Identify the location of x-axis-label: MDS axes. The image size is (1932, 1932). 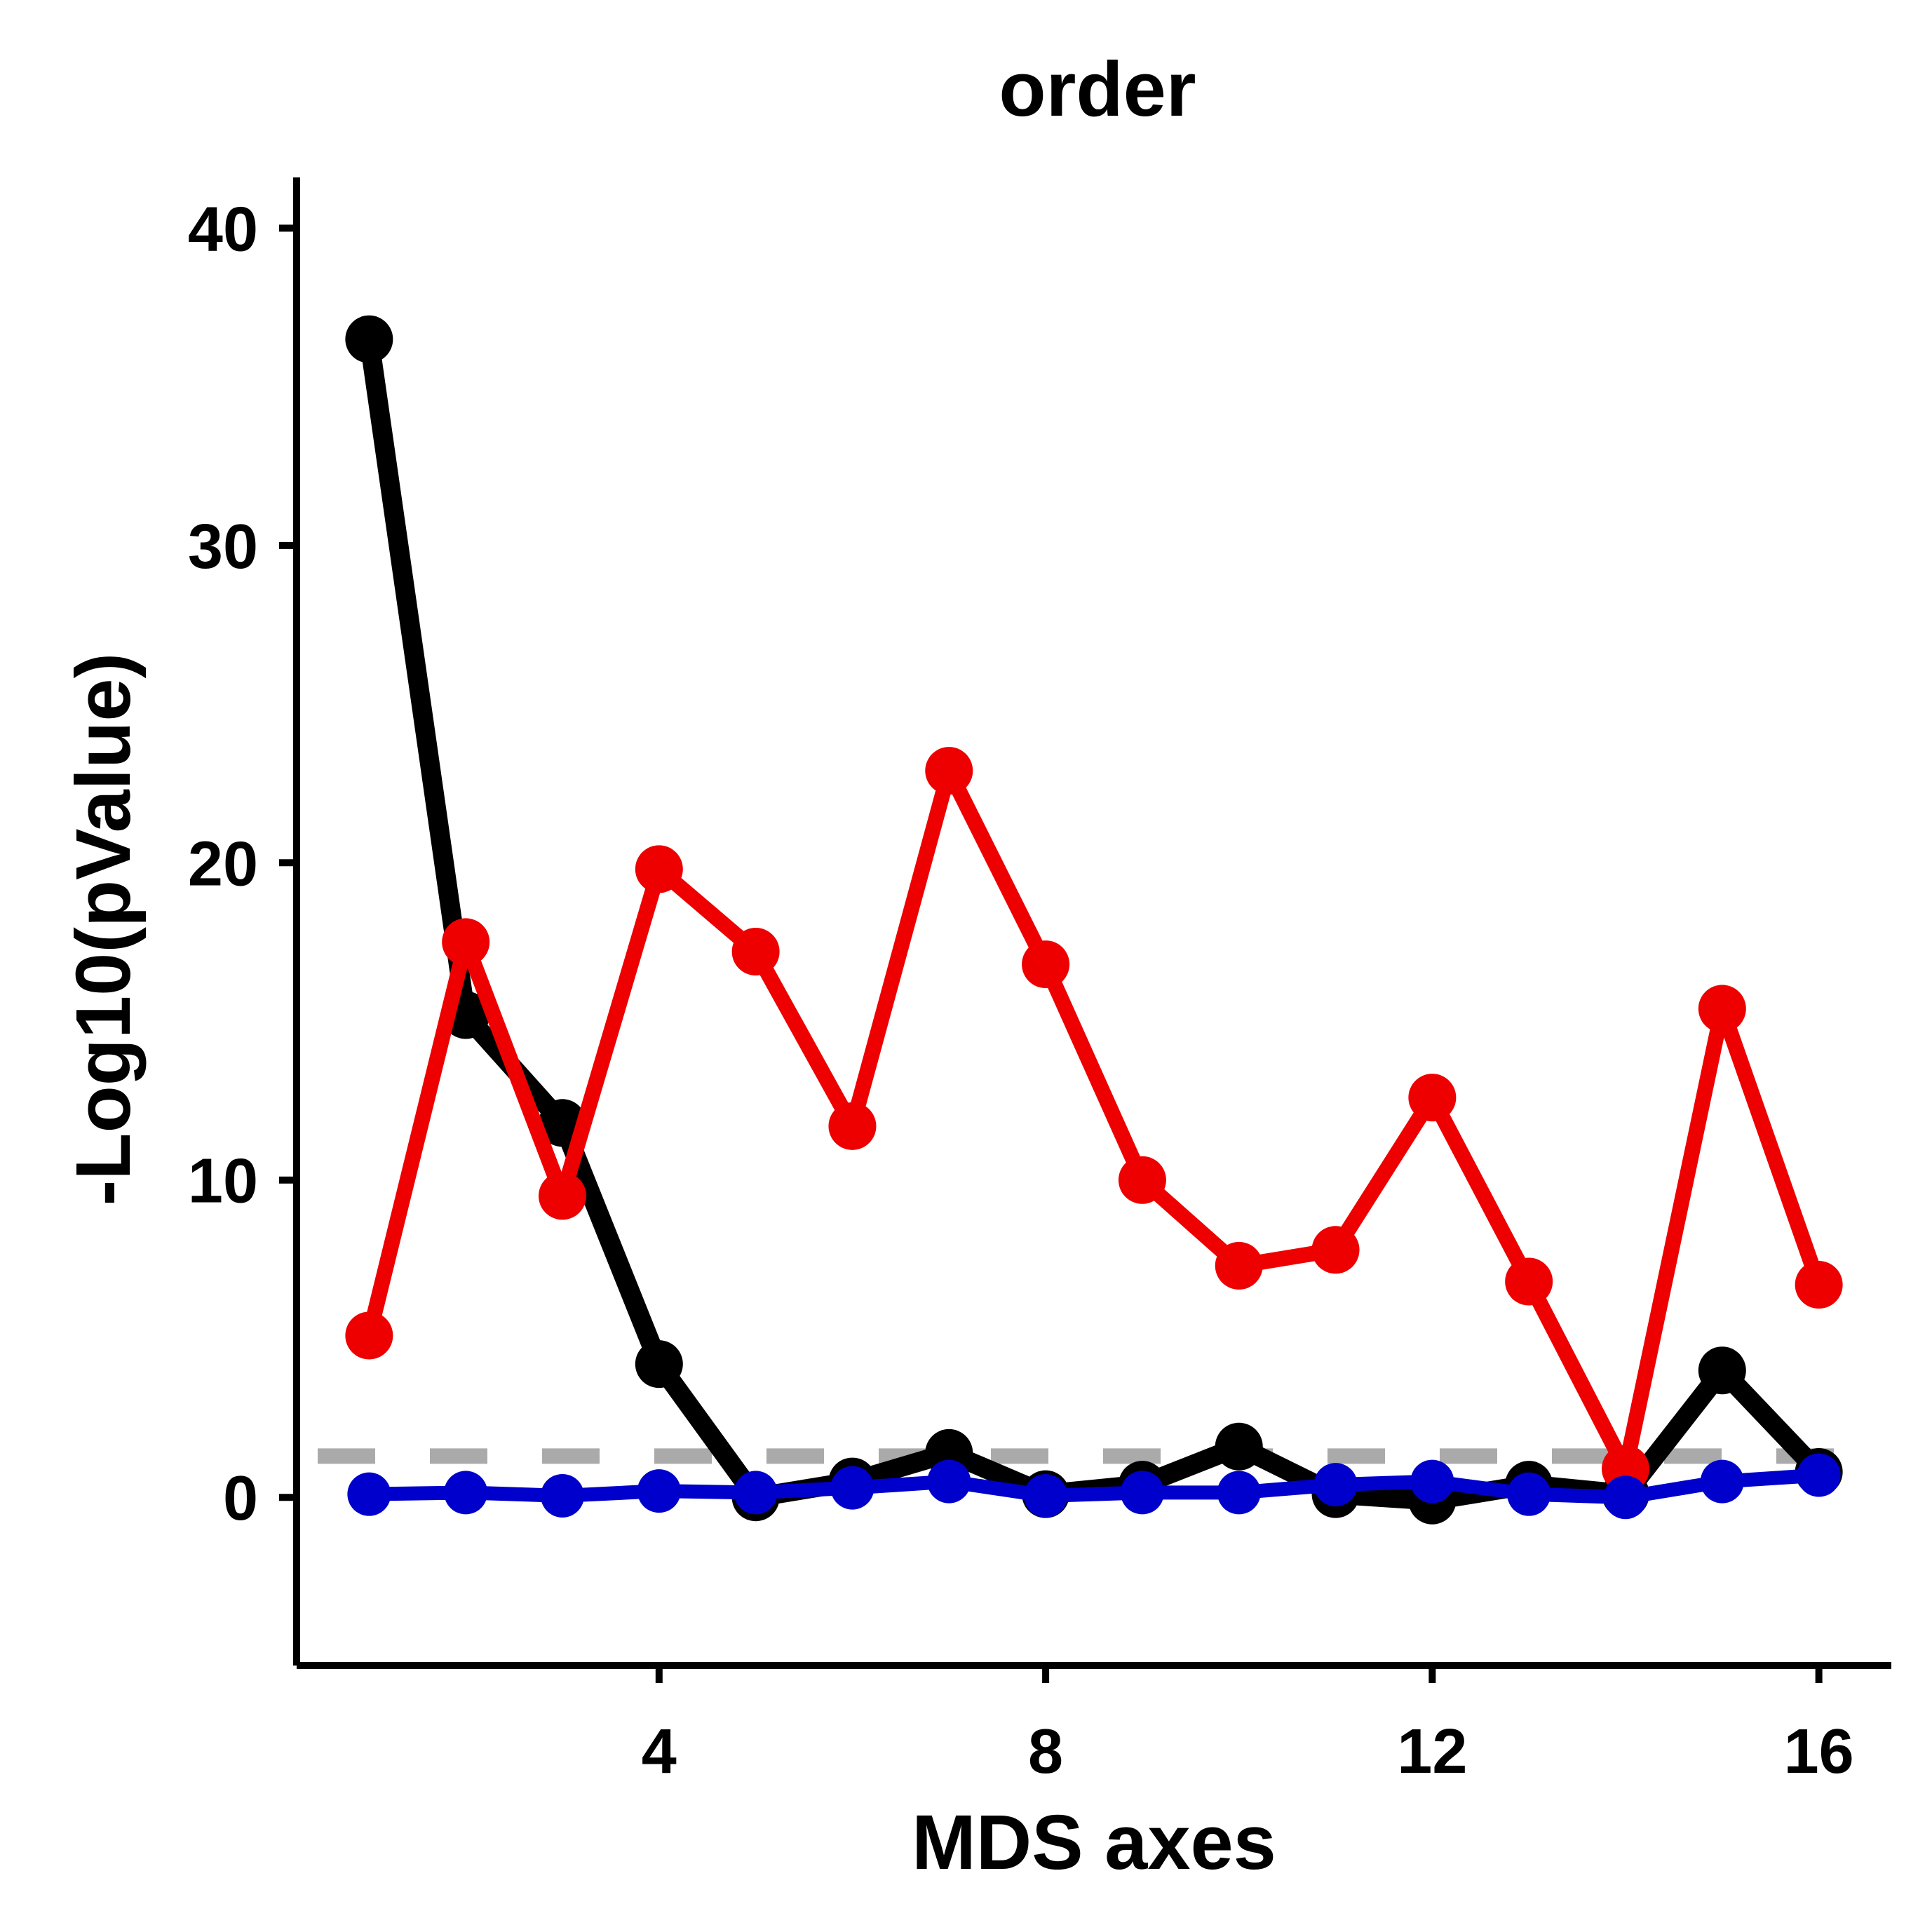
(1094, 1842).